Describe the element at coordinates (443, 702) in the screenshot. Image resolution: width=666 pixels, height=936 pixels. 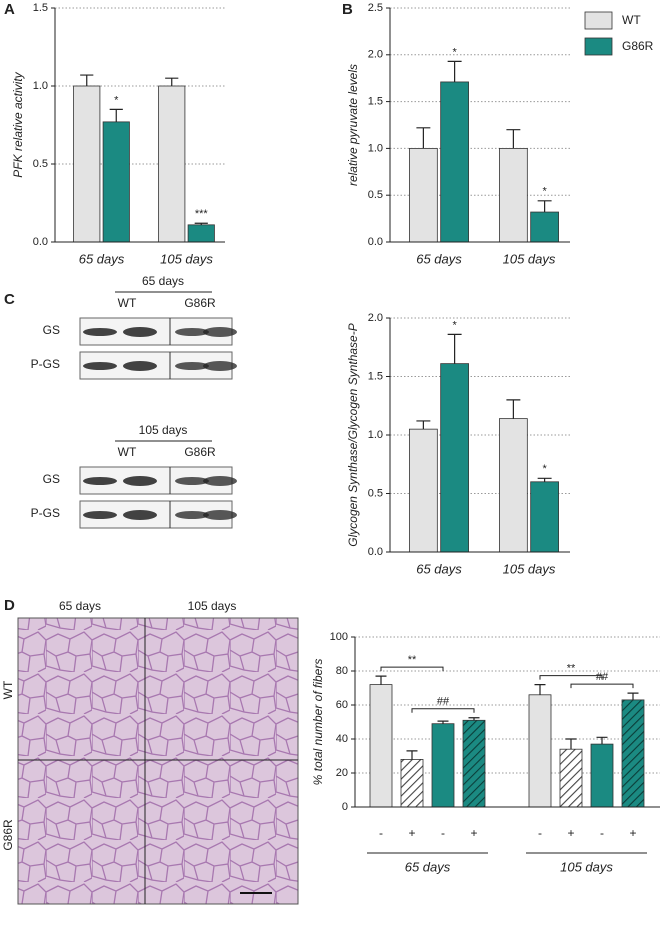
I see `significance: ##` at that location.